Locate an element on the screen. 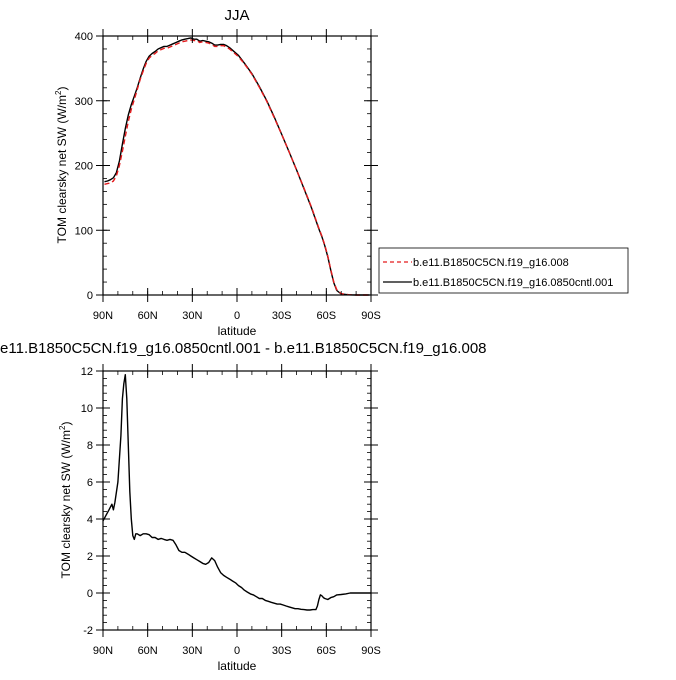 Image resolution: width=676 pixels, height=680 pixels. chart-bottom-xtick-label: 0 is located at coordinates (237, 651).